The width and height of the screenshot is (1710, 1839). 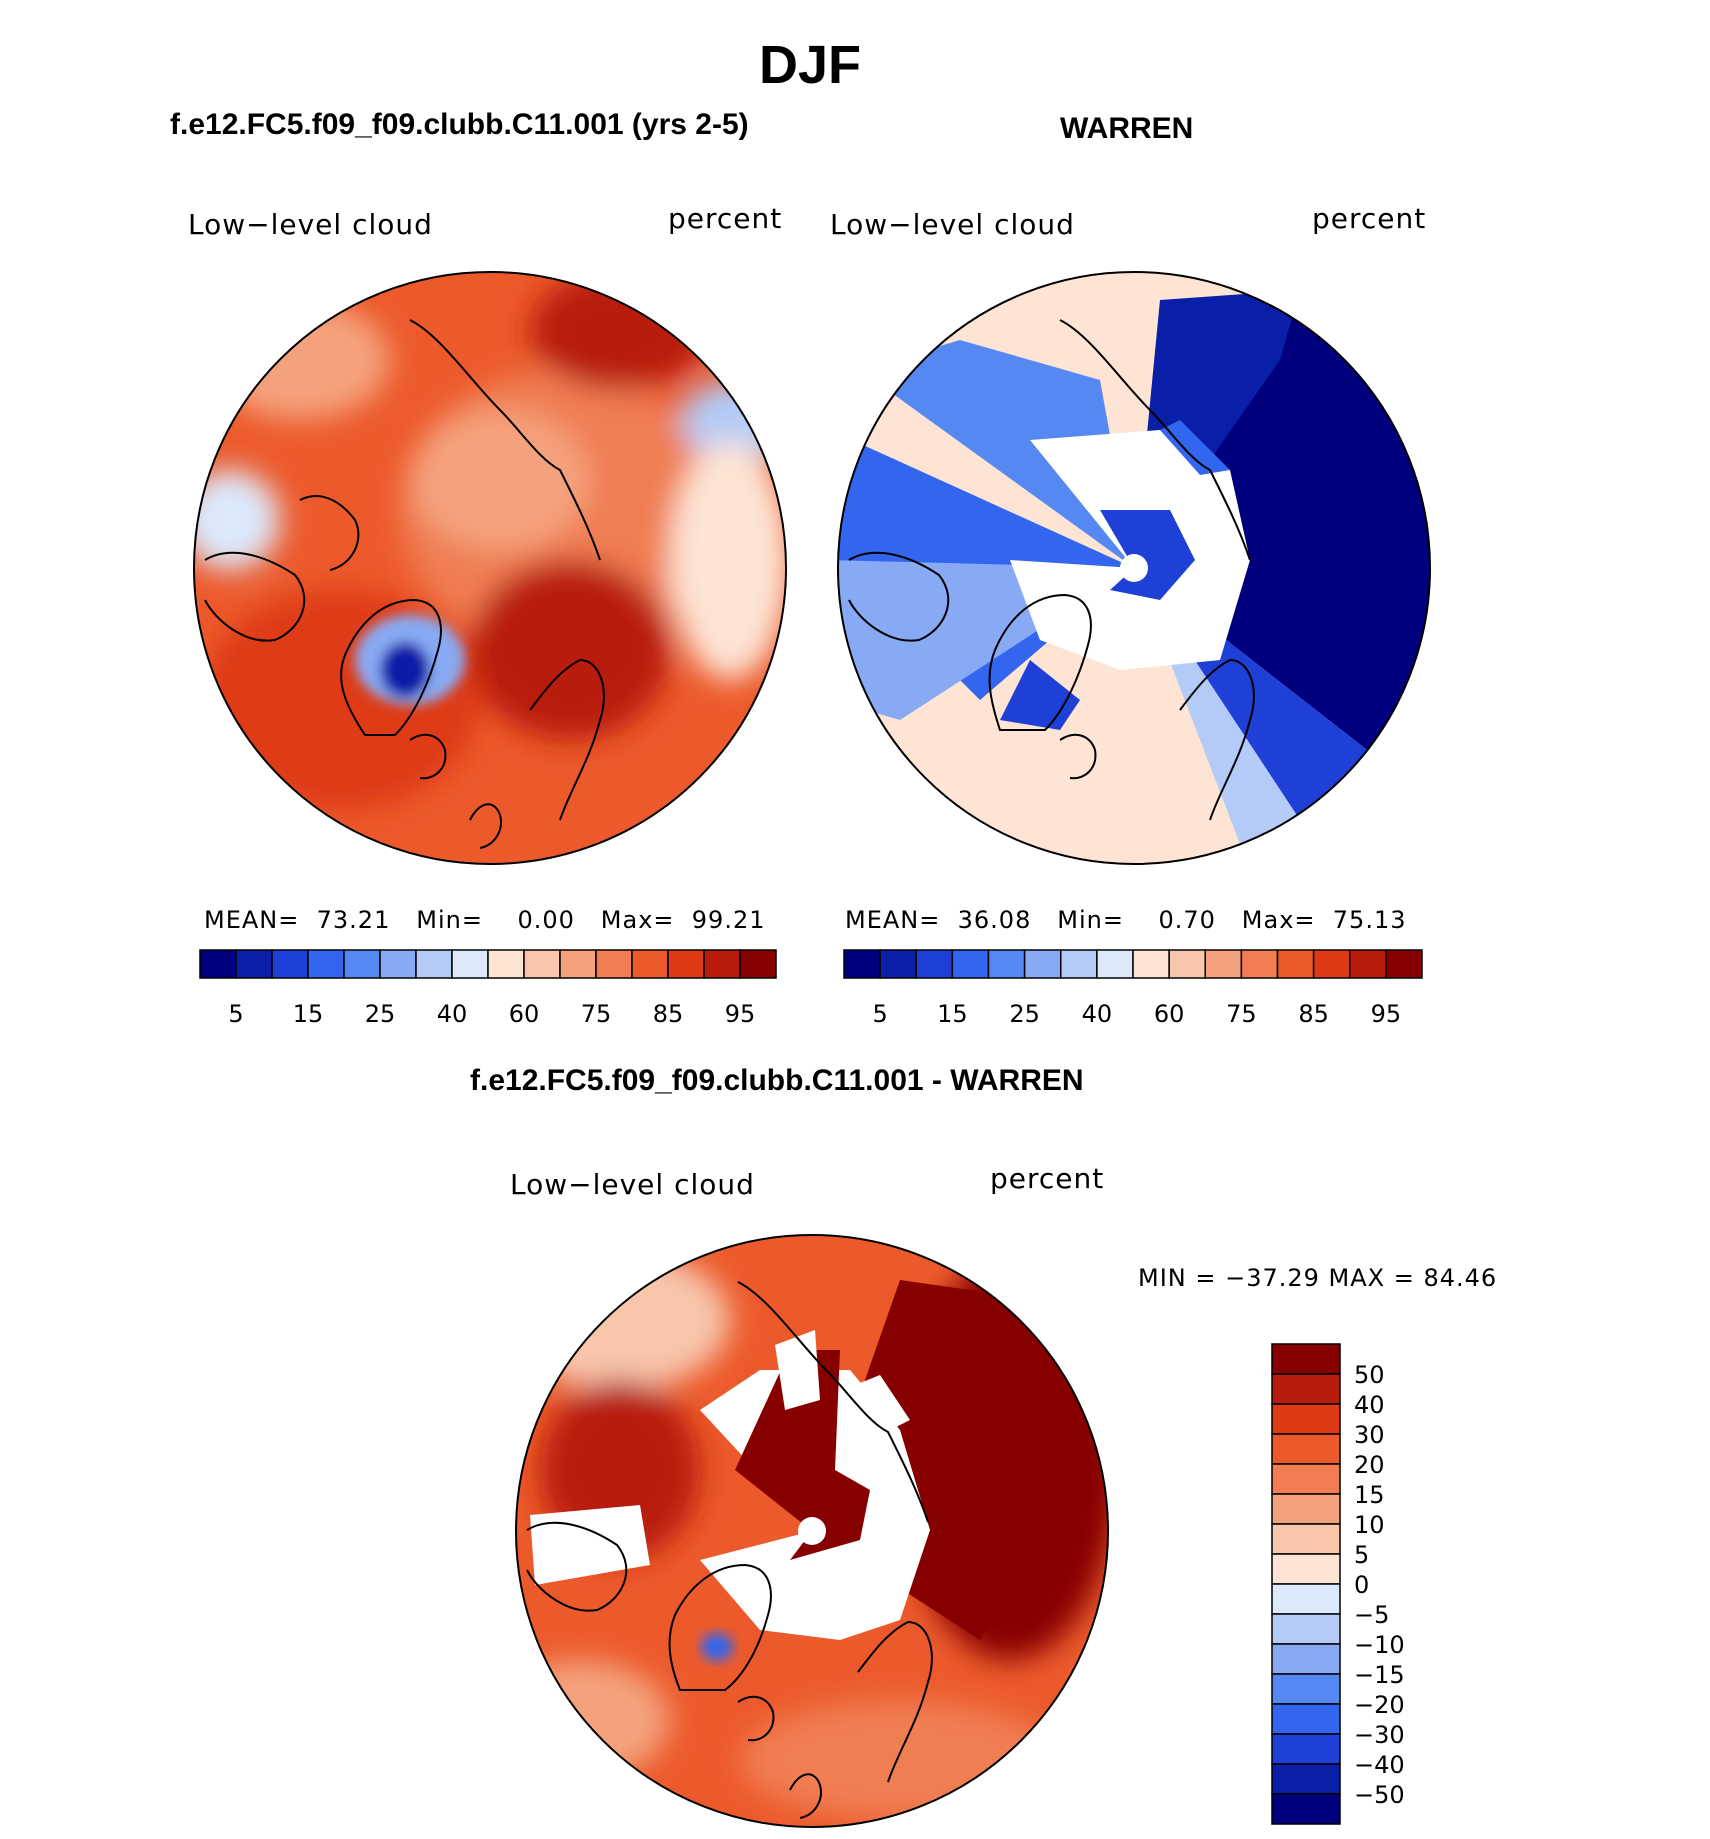 I want to click on left-map, so click(x=490, y=568).